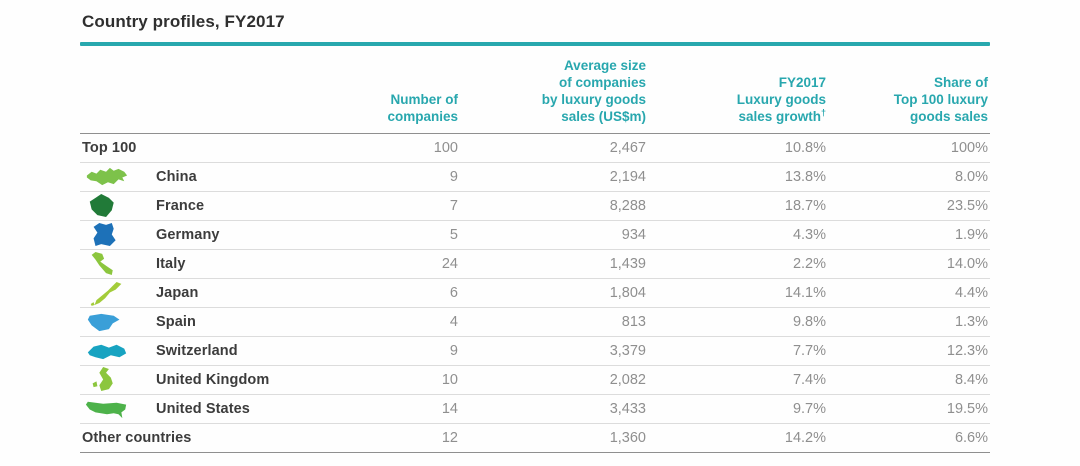 This screenshot has height=466, width=1080. I want to click on country-name: Germany, so click(188, 234).